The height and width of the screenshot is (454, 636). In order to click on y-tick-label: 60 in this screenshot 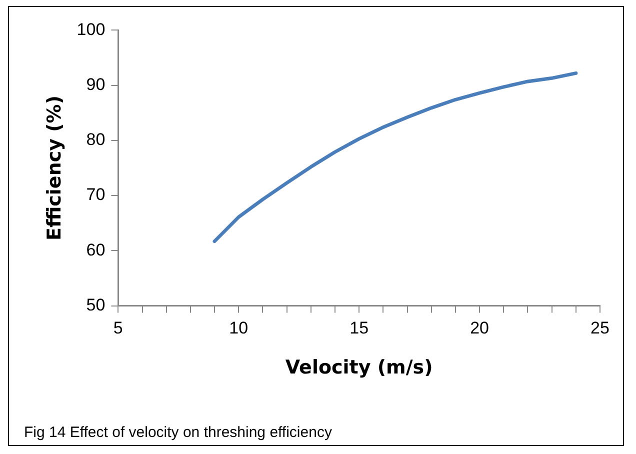, I will do `click(96, 250)`.